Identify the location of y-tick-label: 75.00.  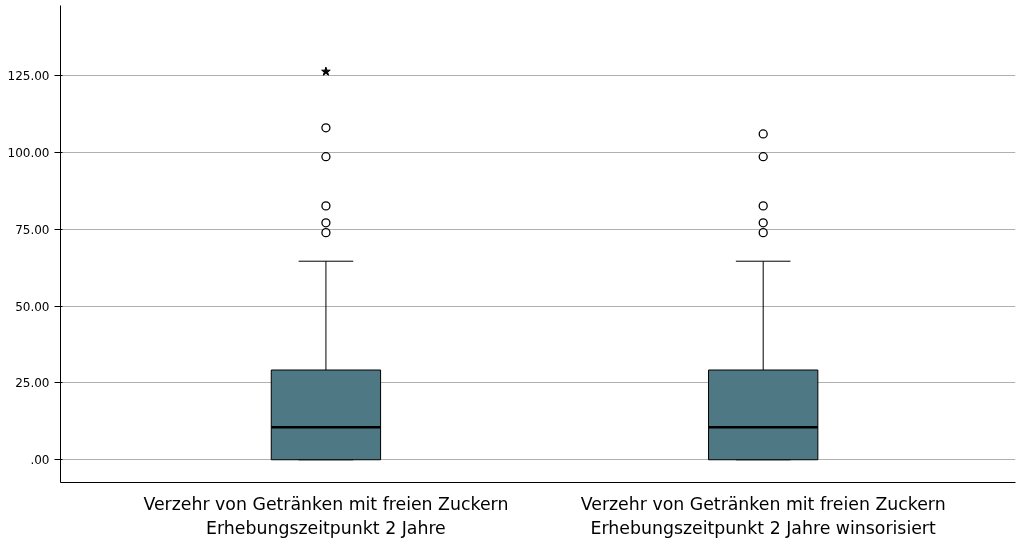
(32, 229).